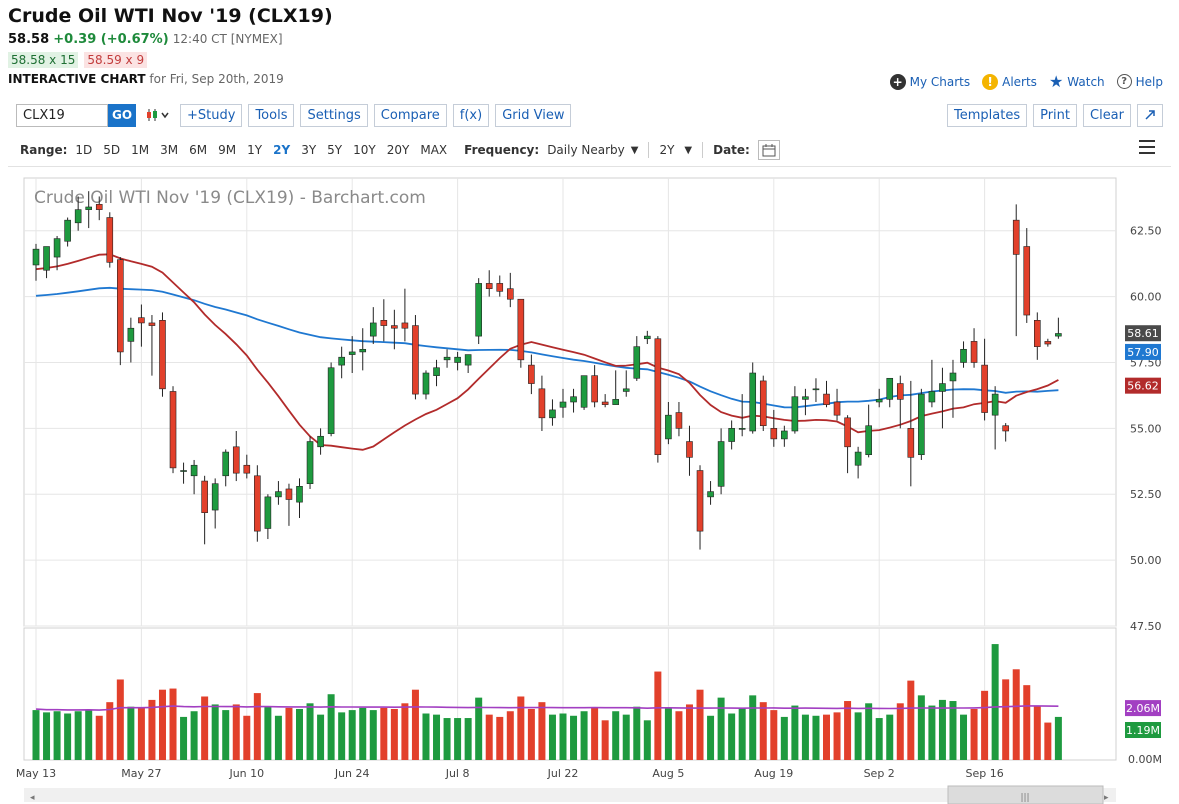  I want to click on hamburger-menu-icon, so click(1147, 147).